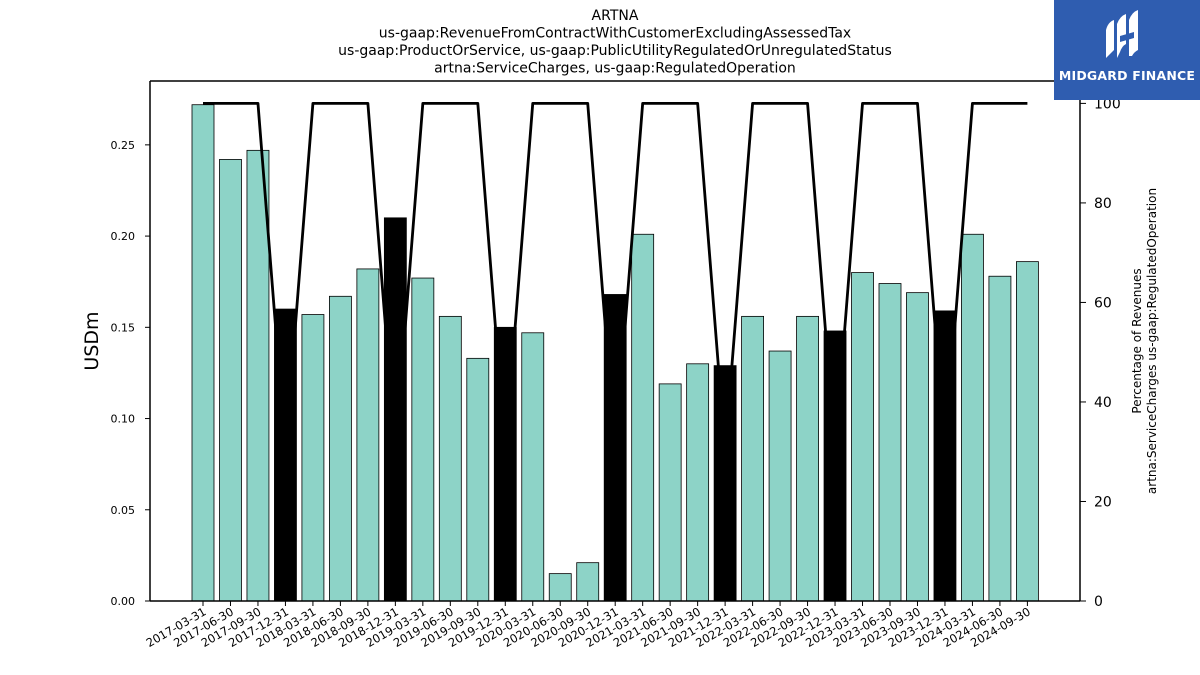  I want to click on y-tick-label: 0.00, so click(123, 601).